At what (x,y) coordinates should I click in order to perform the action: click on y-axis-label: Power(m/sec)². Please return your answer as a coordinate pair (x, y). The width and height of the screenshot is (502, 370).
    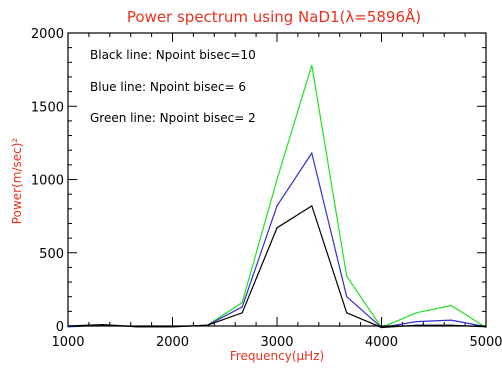
    Looking at the image, I should click on (17, 181).